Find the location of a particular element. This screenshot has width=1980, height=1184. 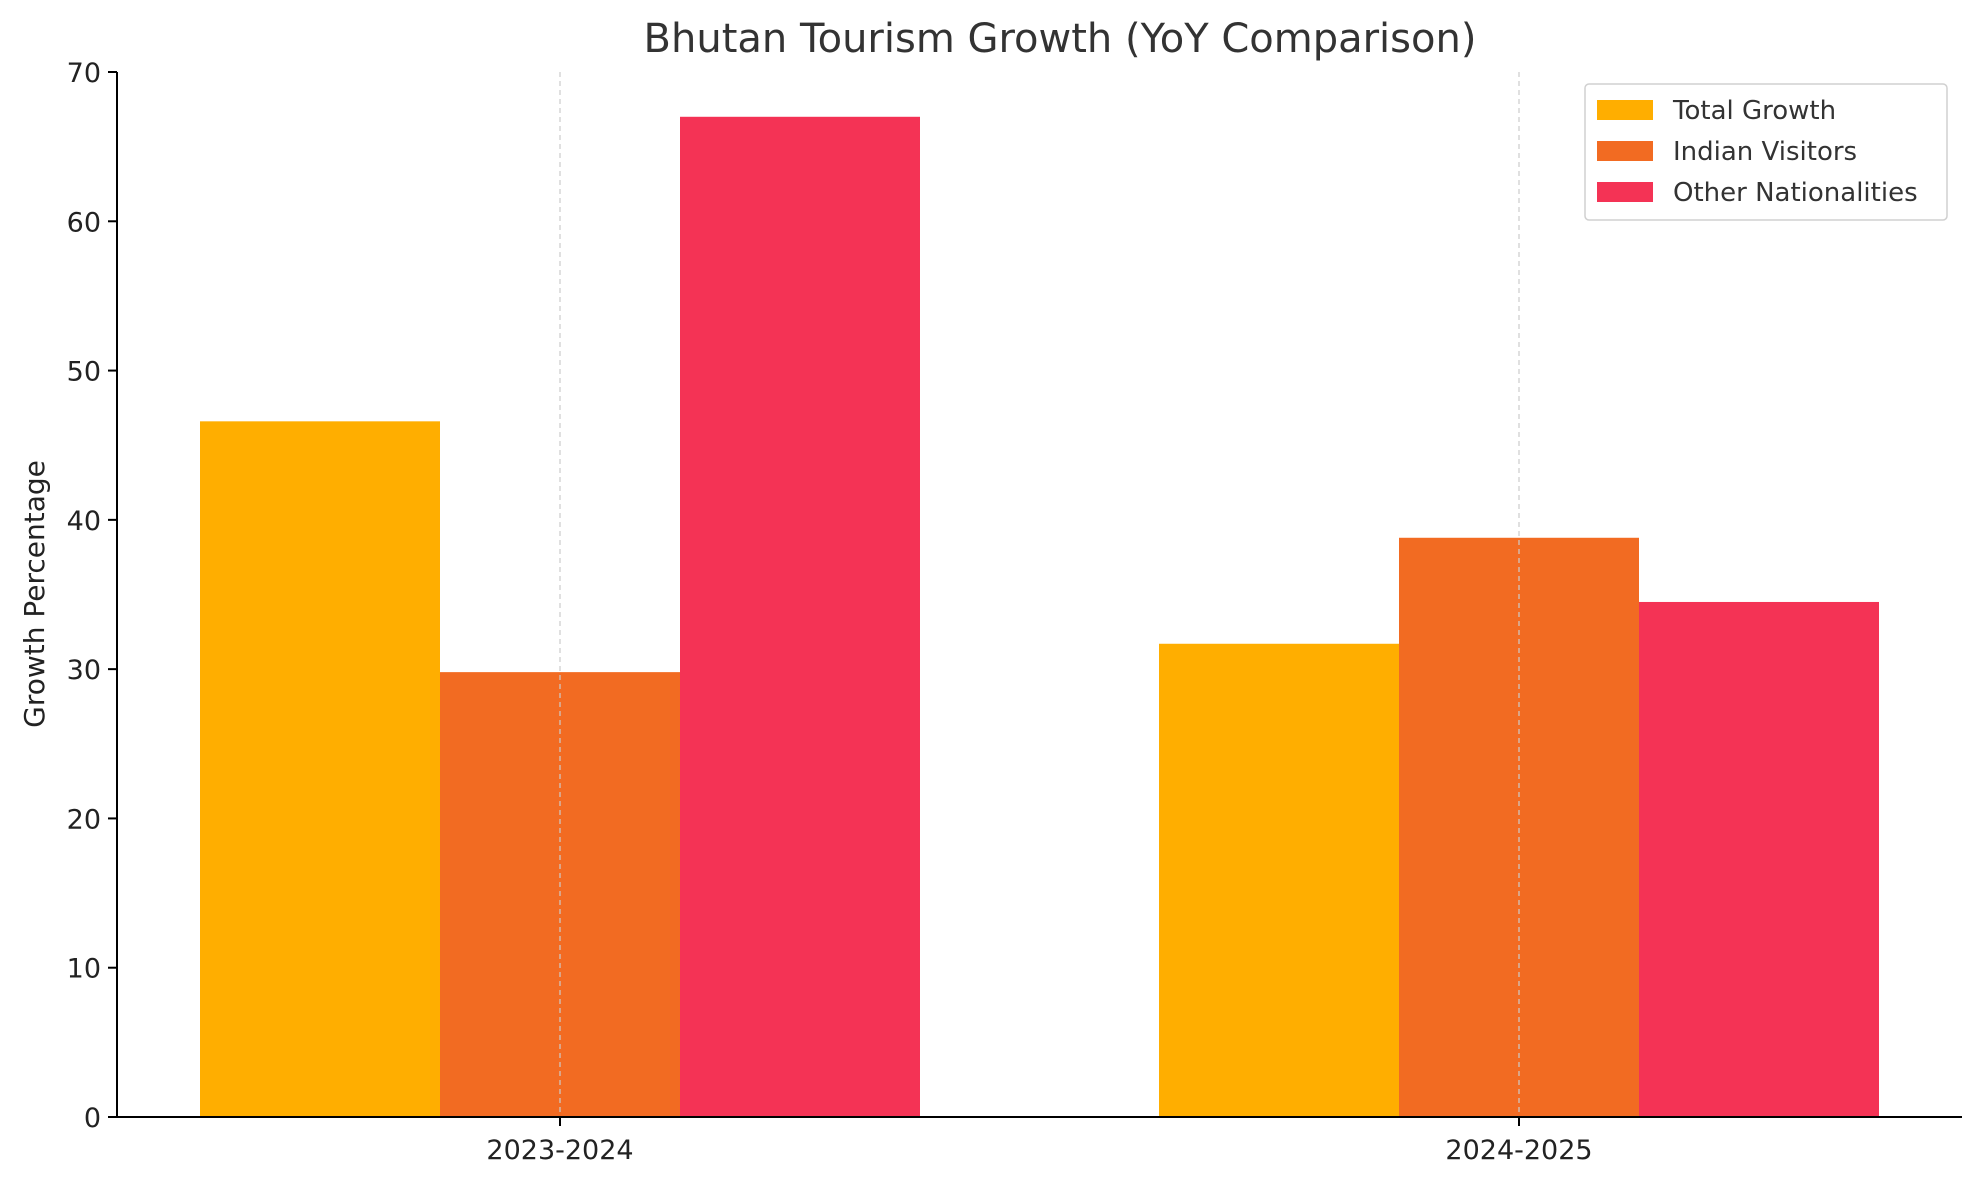

bar-other-nationalities-2023-2024 is located at coordinates (800, 617).